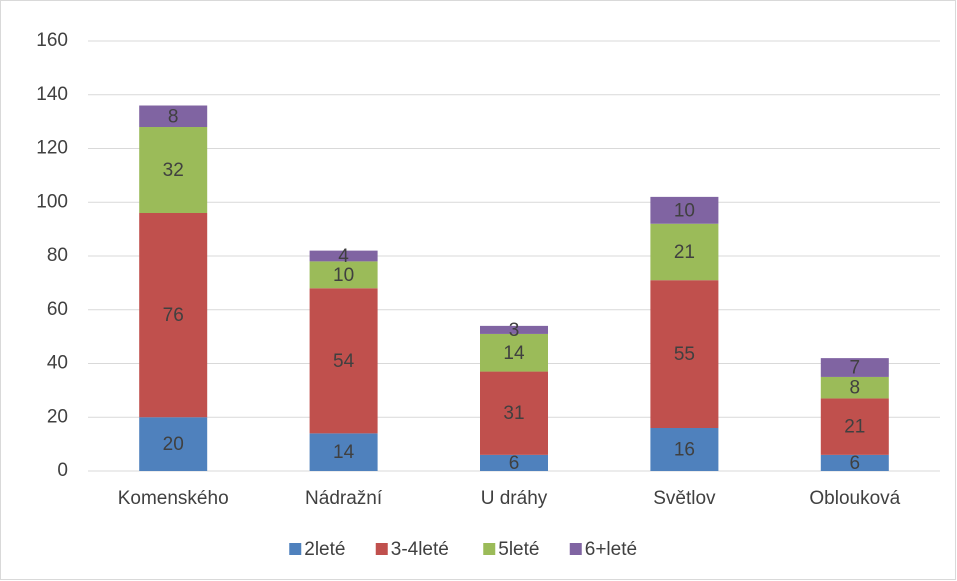 The width and height of the screenshot is (957, 581). I want to click on y-tick-label: 120, so click(52, 148).